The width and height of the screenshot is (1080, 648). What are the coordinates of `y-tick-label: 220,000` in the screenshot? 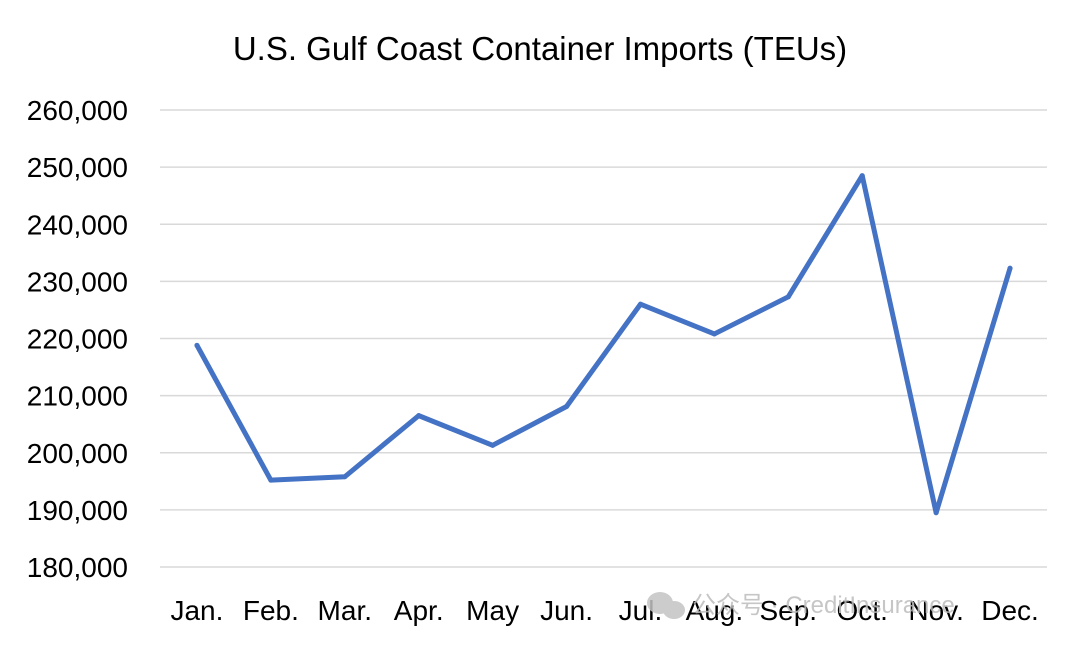 It's located at (77, 339).